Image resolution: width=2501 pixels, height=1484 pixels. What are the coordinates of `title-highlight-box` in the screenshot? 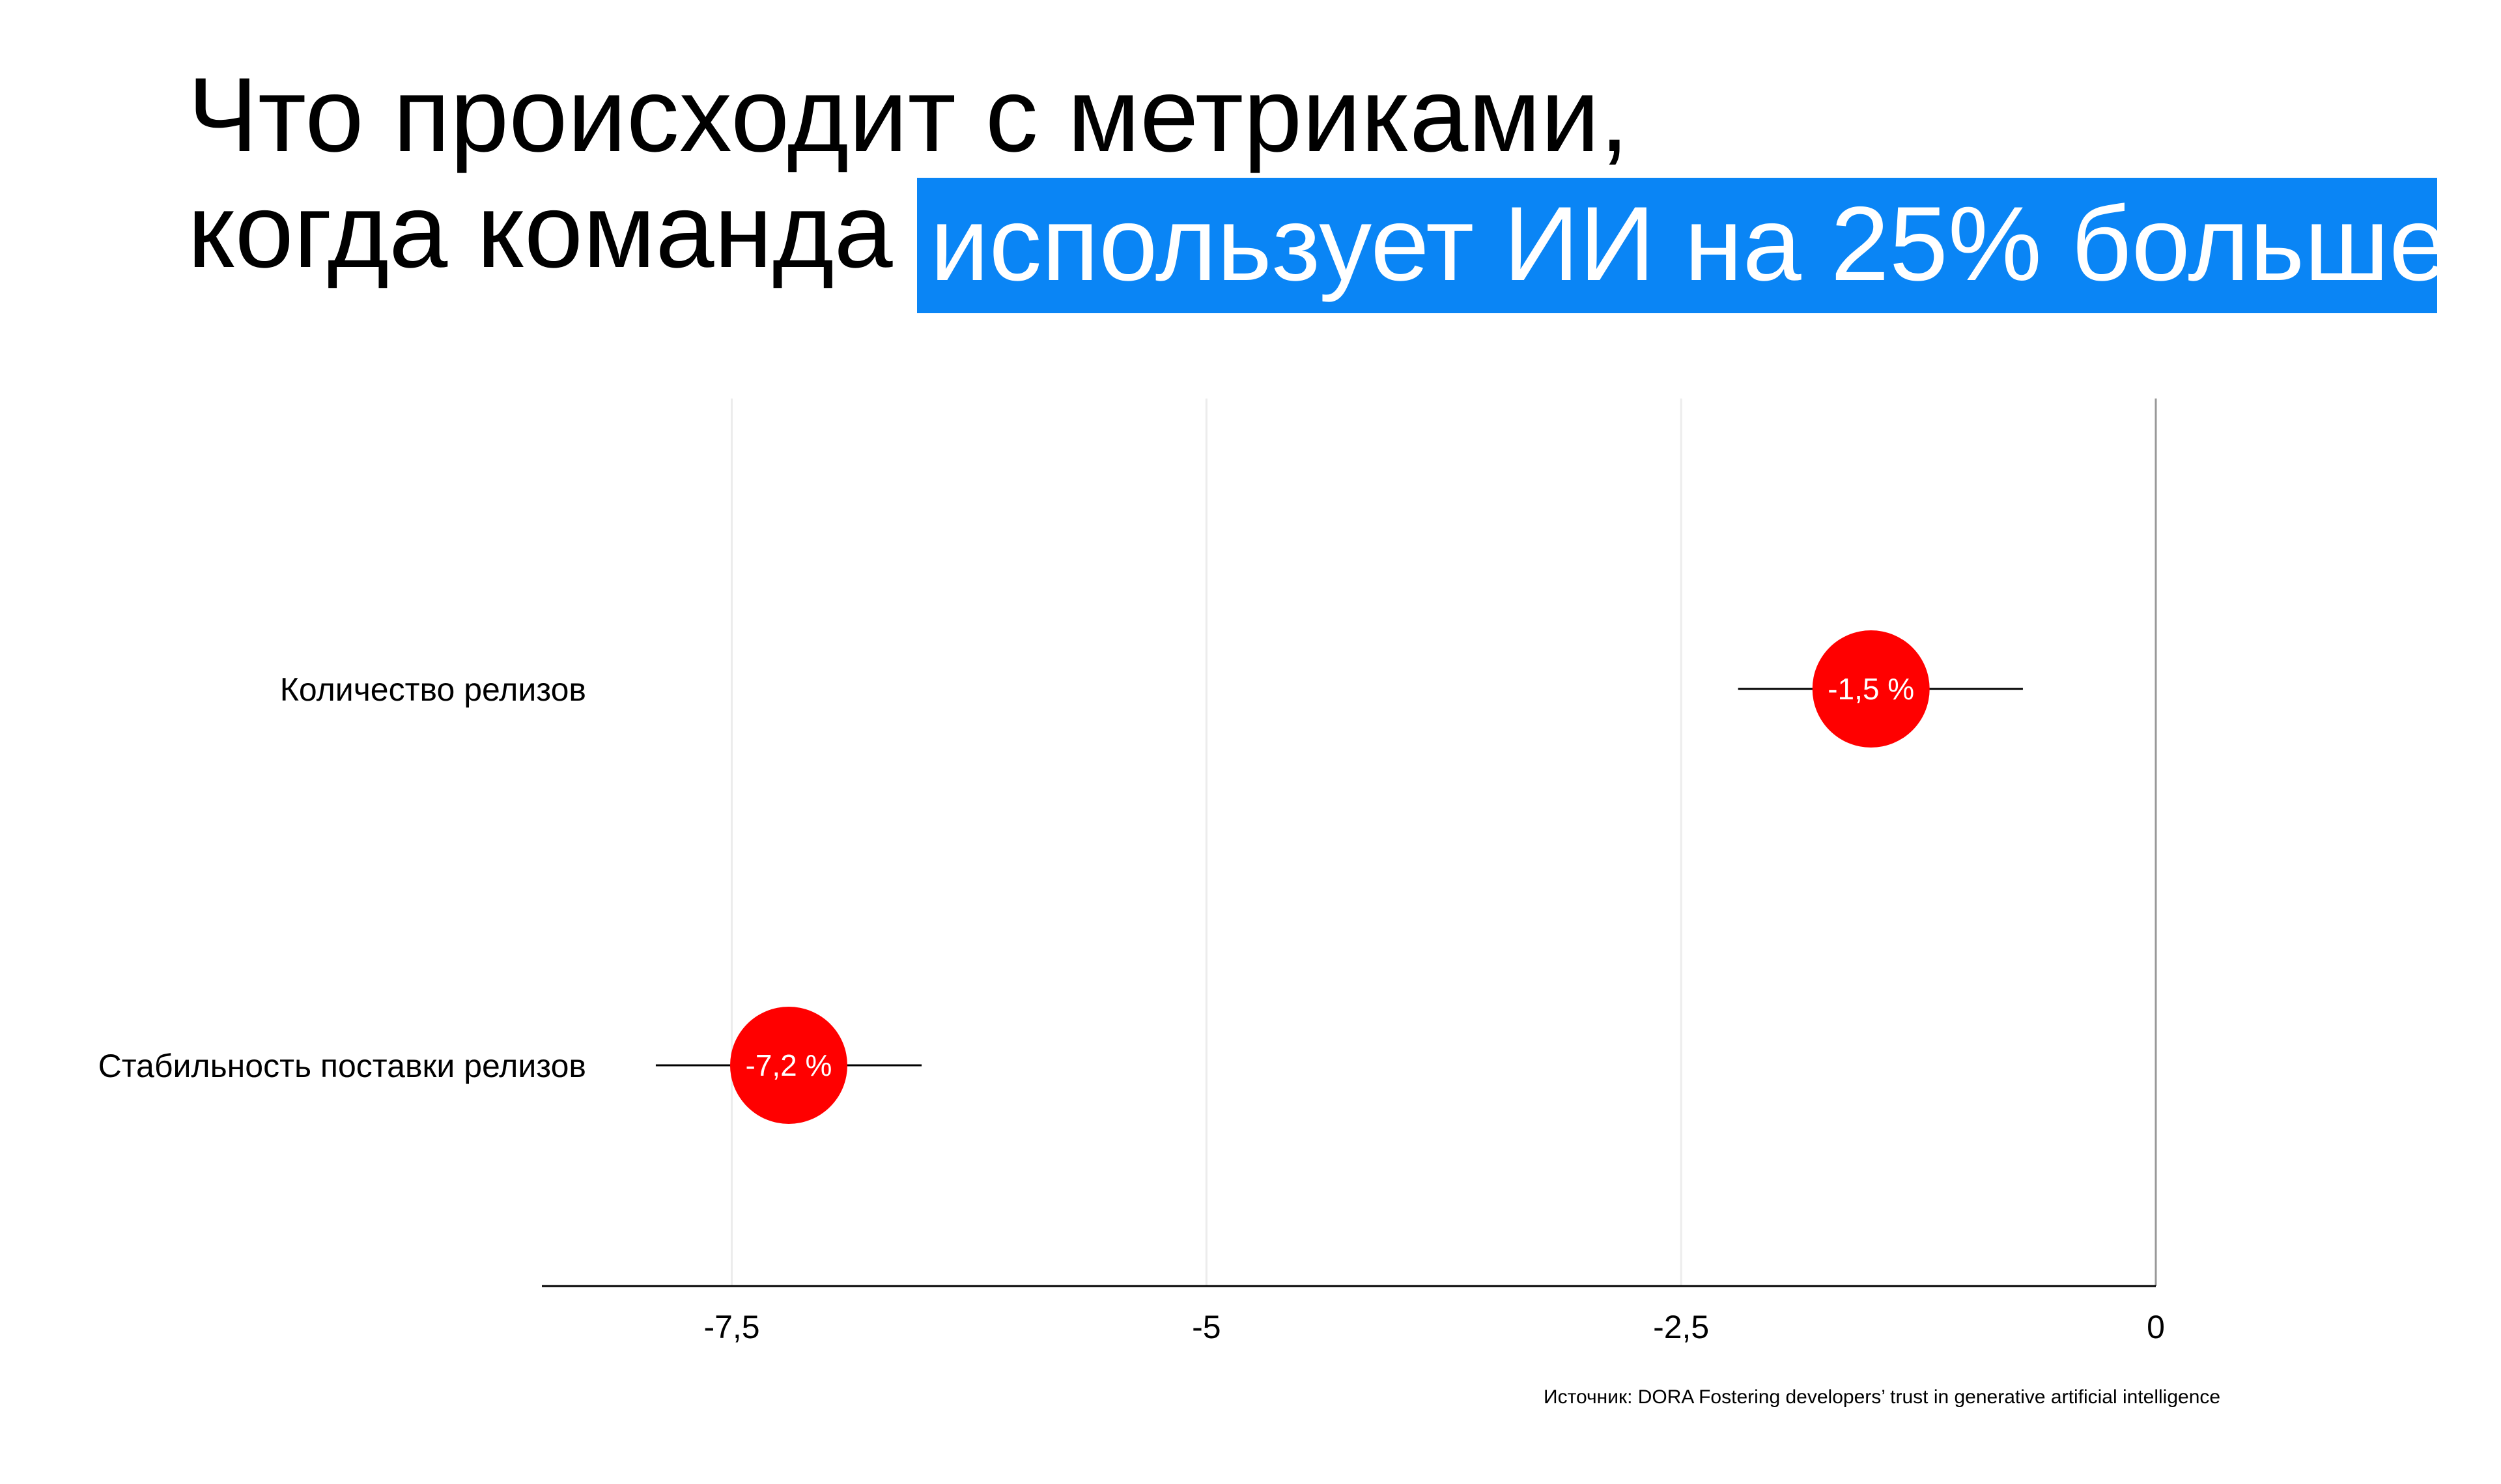 It's located at (1677, 246).